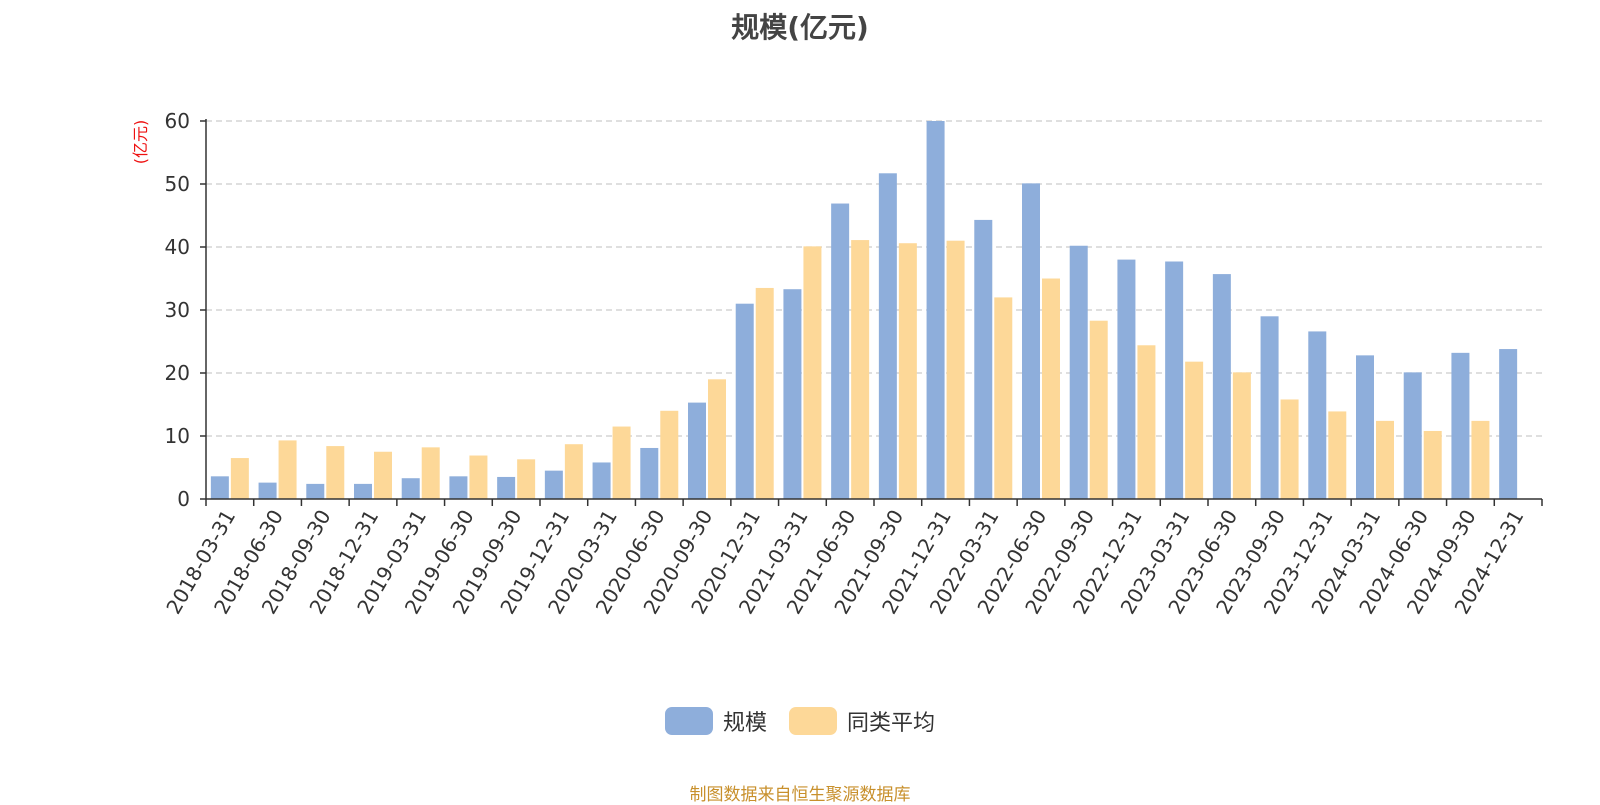 The height and width of the screenshot is (805, 1600). I want to click on y-tick-label: 30, so click(177, 310).